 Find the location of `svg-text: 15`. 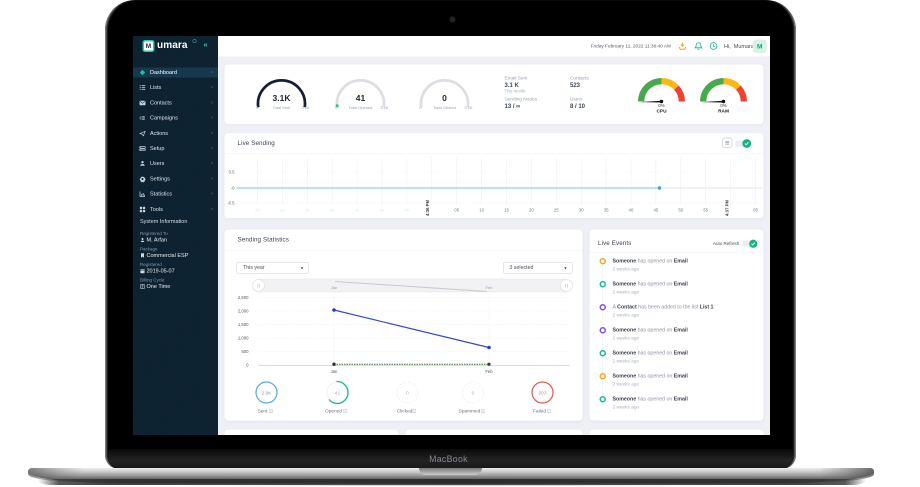

svg-text: 15 is located at coordinates (506, 210).